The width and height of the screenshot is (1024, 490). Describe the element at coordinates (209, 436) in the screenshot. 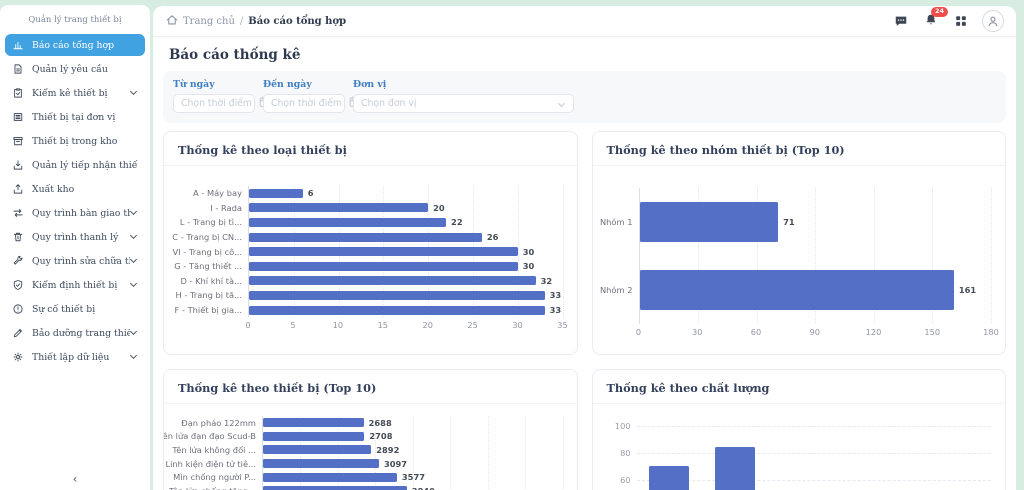

I see `category-label: Tên lửa đạn đạo Scud-B` at that location.